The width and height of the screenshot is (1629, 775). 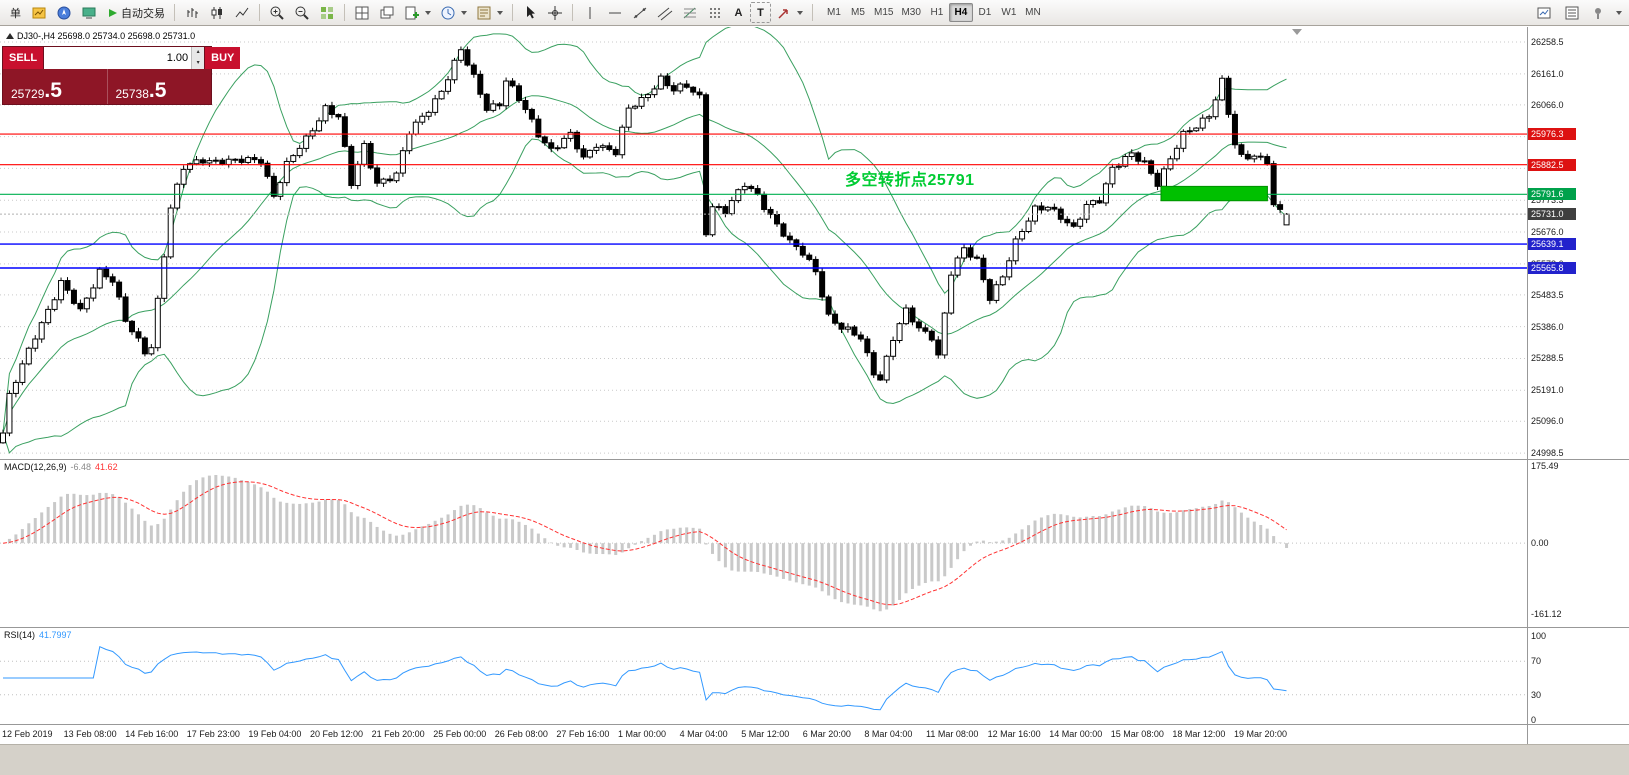 I want to click on candlestick-chart-type-icon, so click(x=217, y=12).